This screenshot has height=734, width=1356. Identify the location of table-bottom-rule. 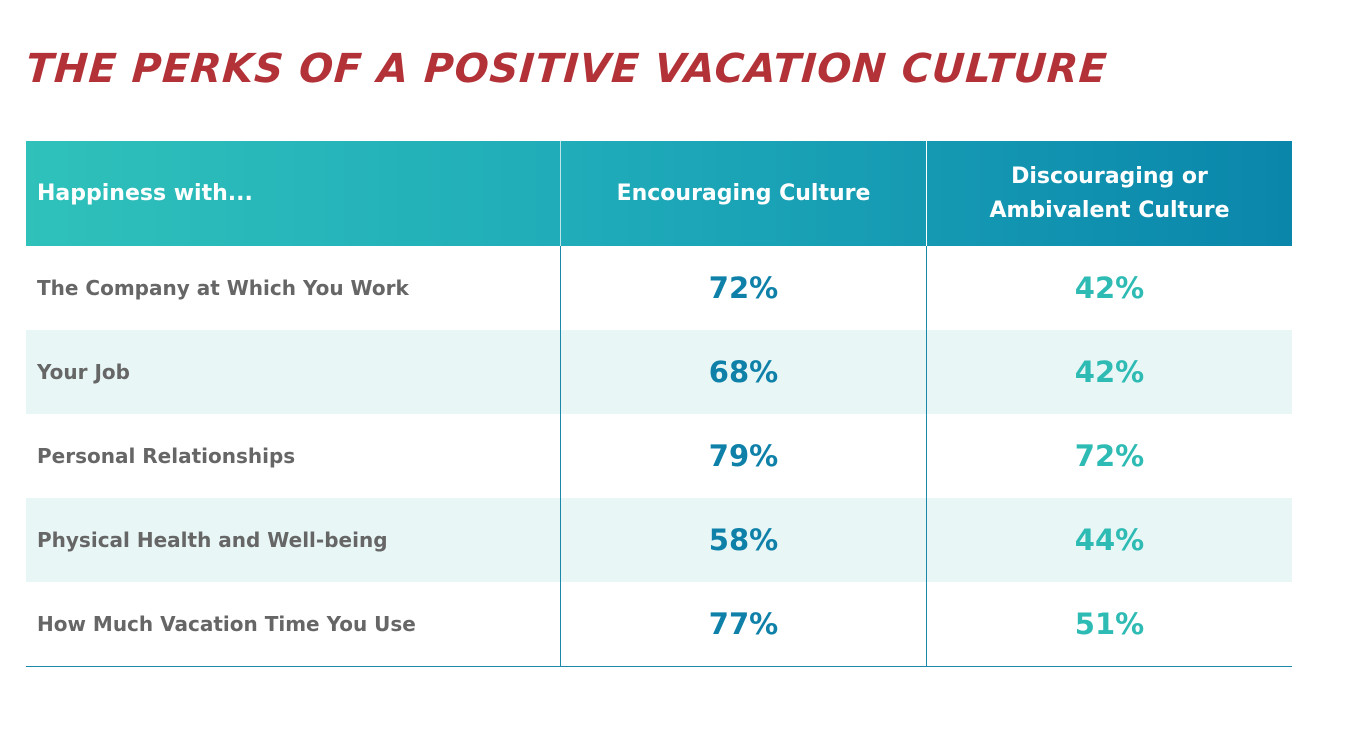
(659, 666).